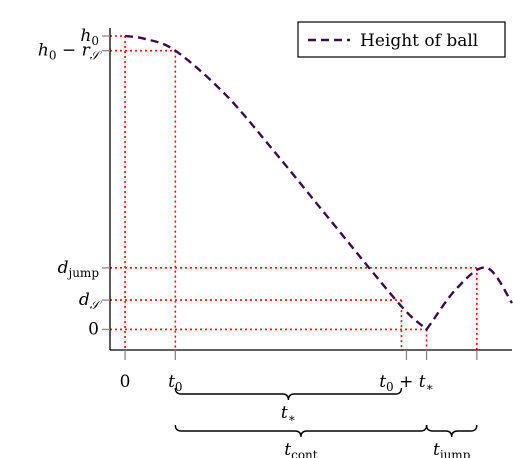 Image resolution: width=513 pixels, height=458 pixels. What do you see at coordinates (79, 269) in the screenshot?
I see `y-tick-label-2: djump` at bounding box center [79, 269].